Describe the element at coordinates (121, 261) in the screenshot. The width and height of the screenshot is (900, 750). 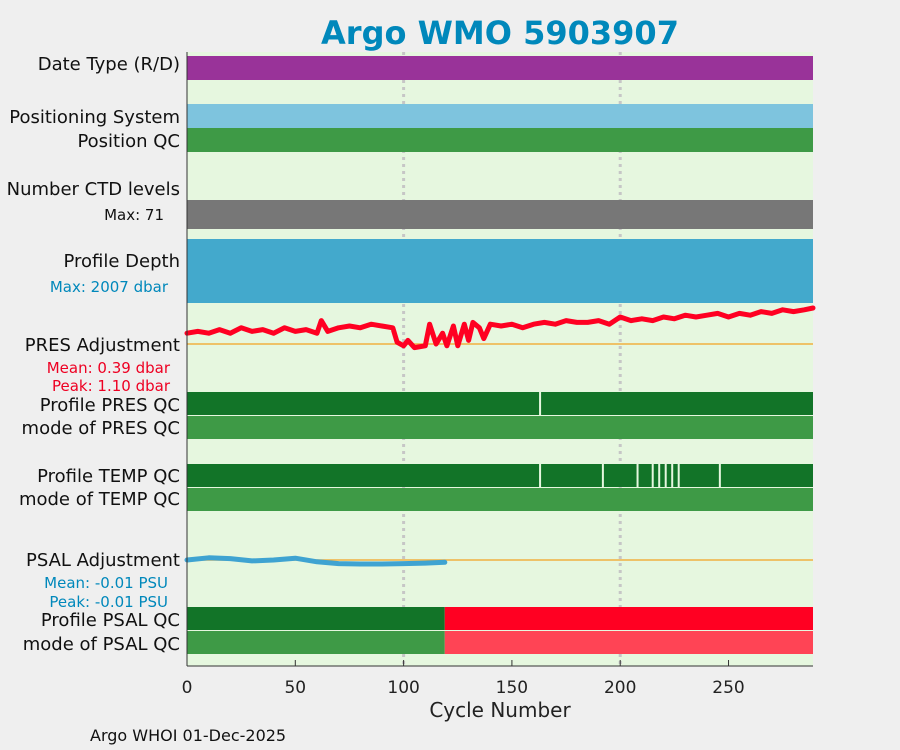
I see `label-profile-depth: Profile Depth` at that location.